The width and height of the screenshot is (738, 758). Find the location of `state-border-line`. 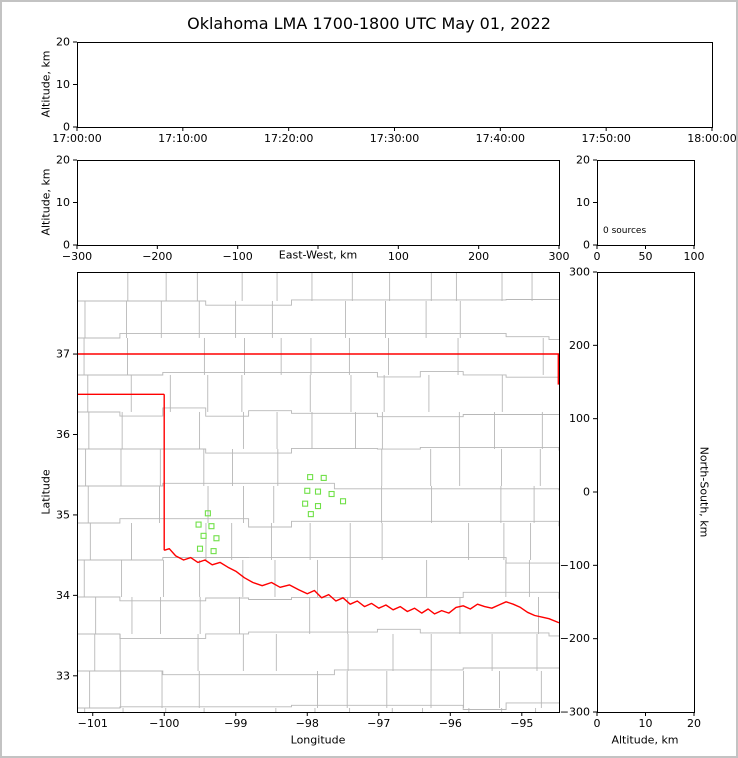

state-border-line is located at coordinates (361, 586).